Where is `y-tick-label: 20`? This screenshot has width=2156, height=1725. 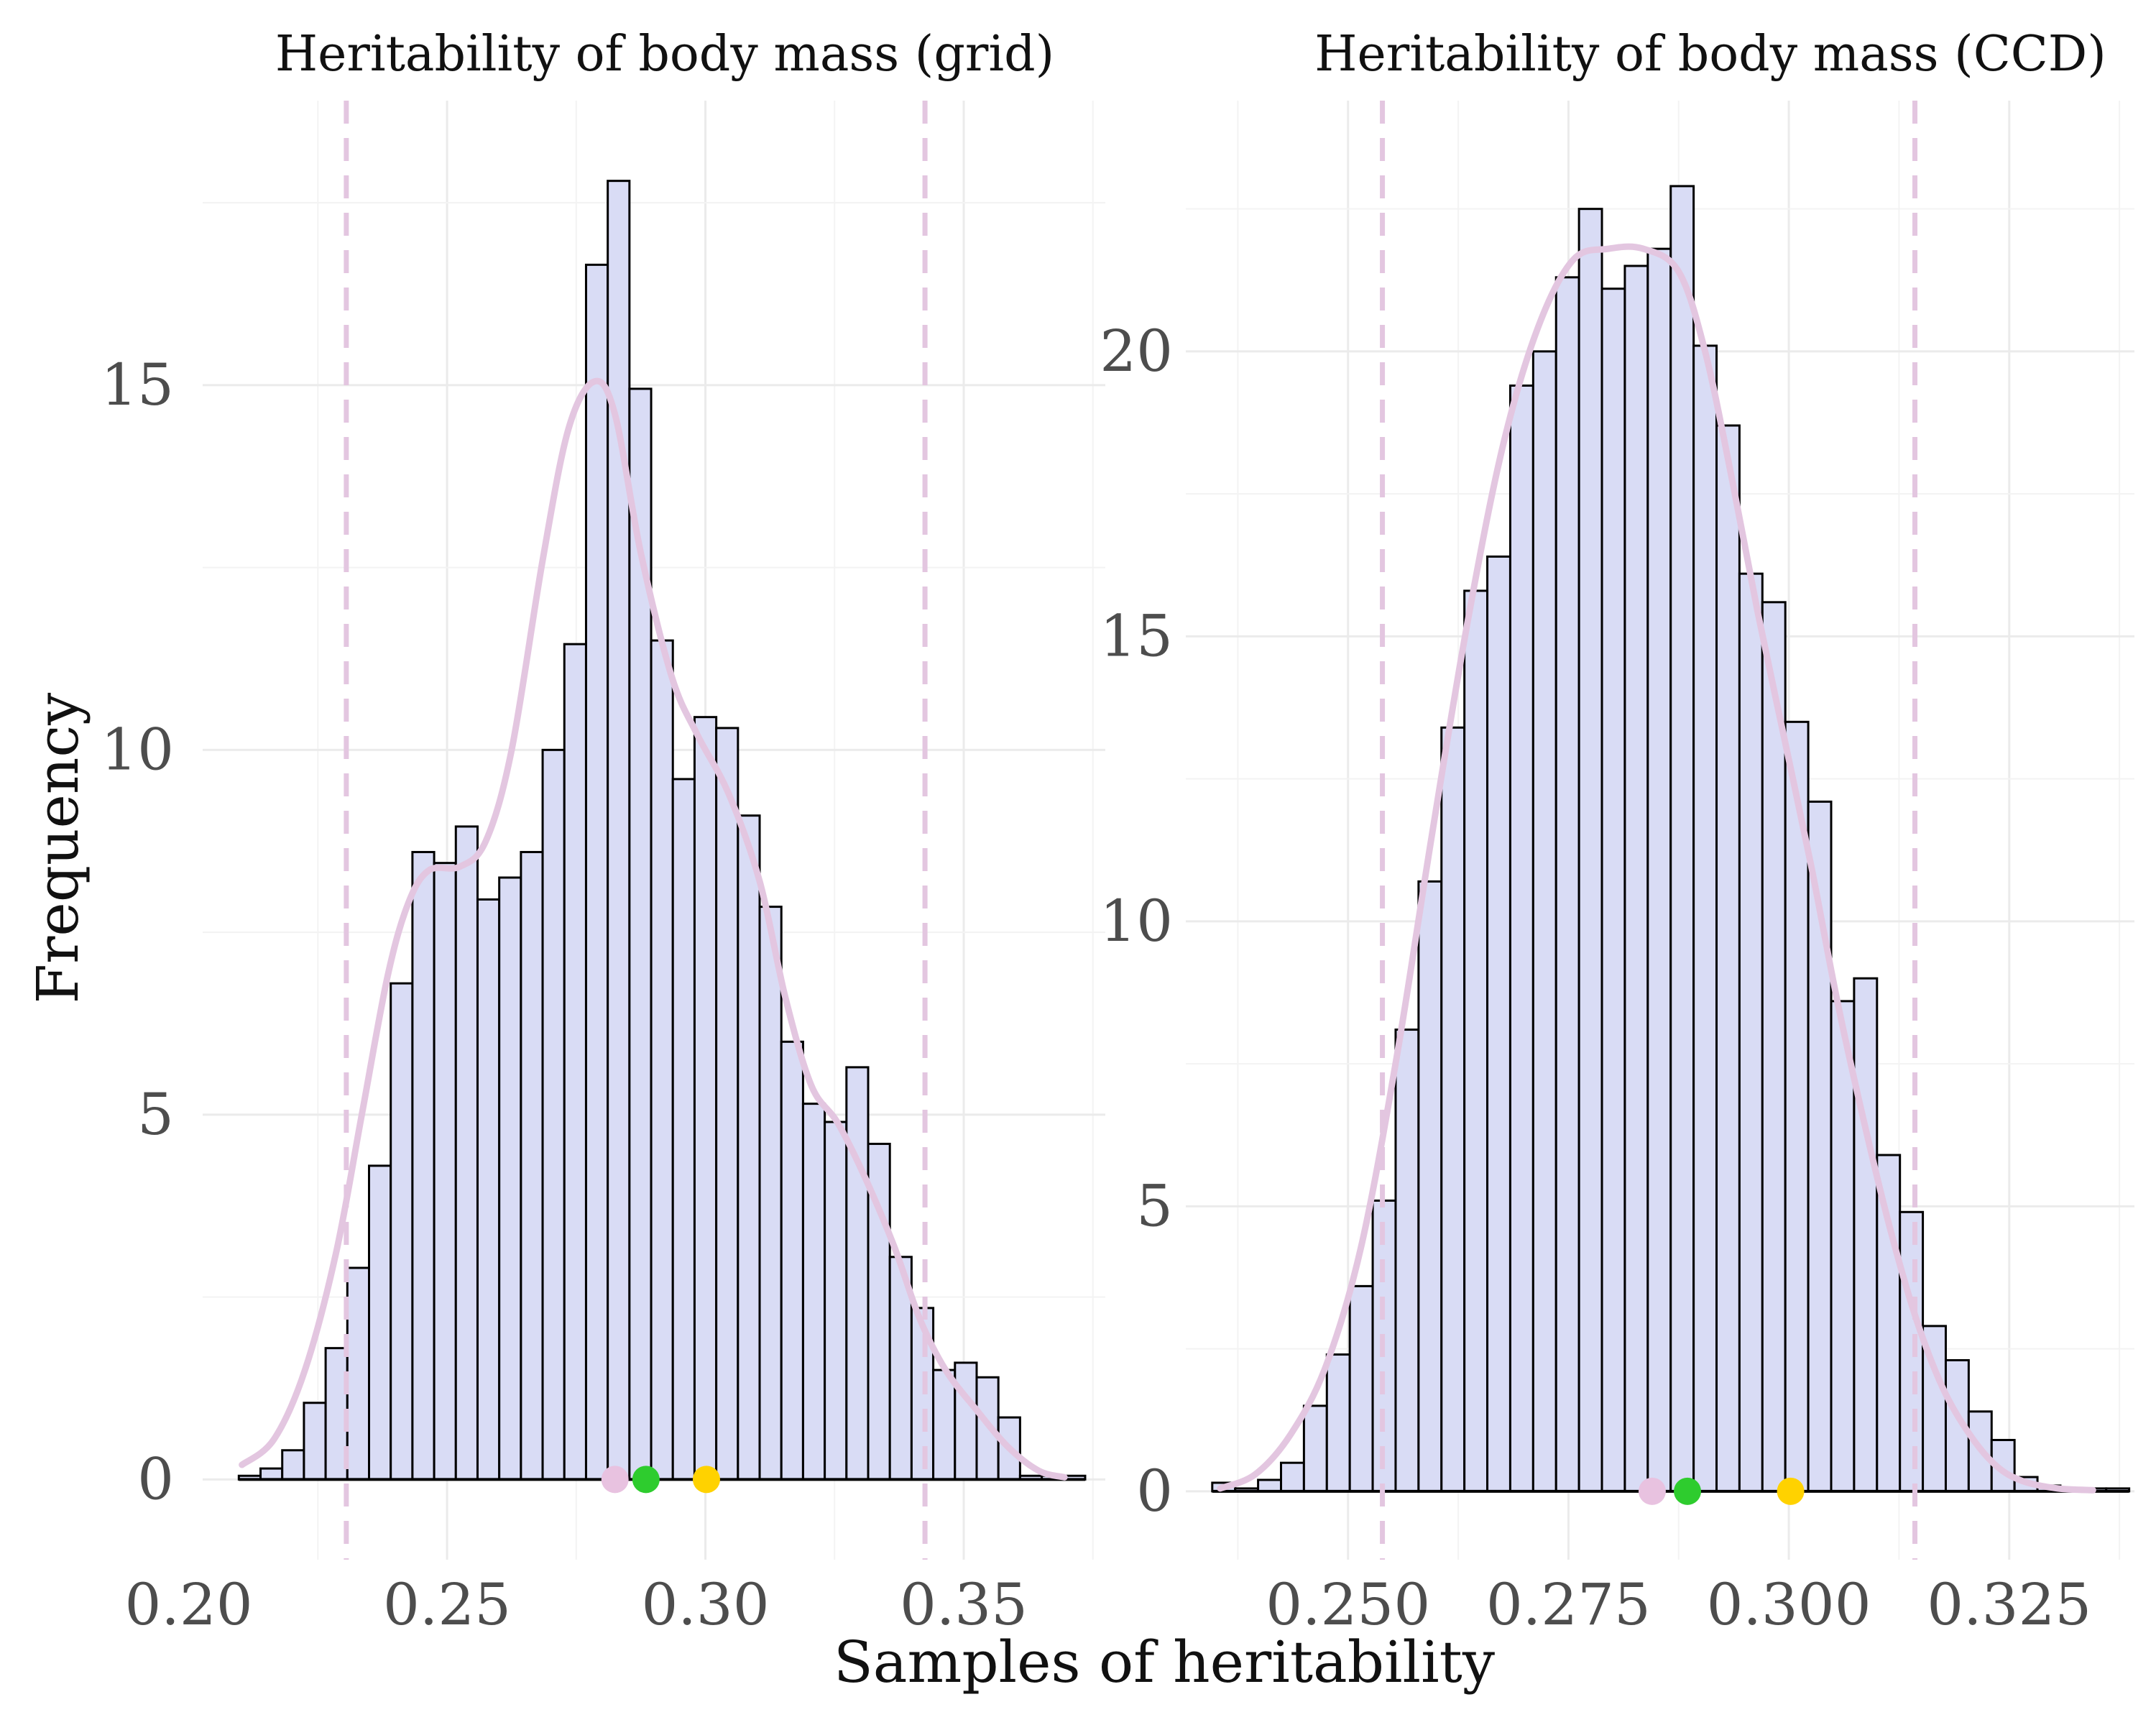 y-tick-label: 20 is located at coordinates (1136, 351).